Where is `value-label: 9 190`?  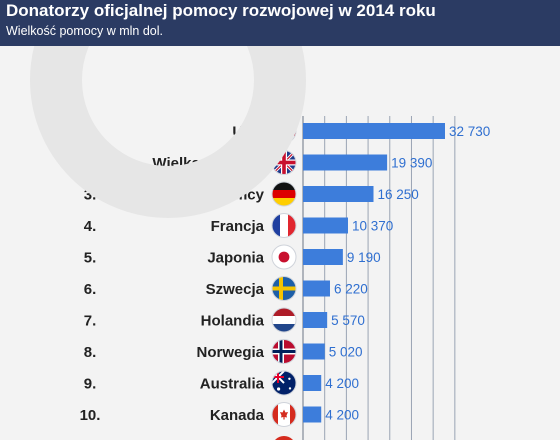 value-label: 9 190 is located at coordinates (364, 257).